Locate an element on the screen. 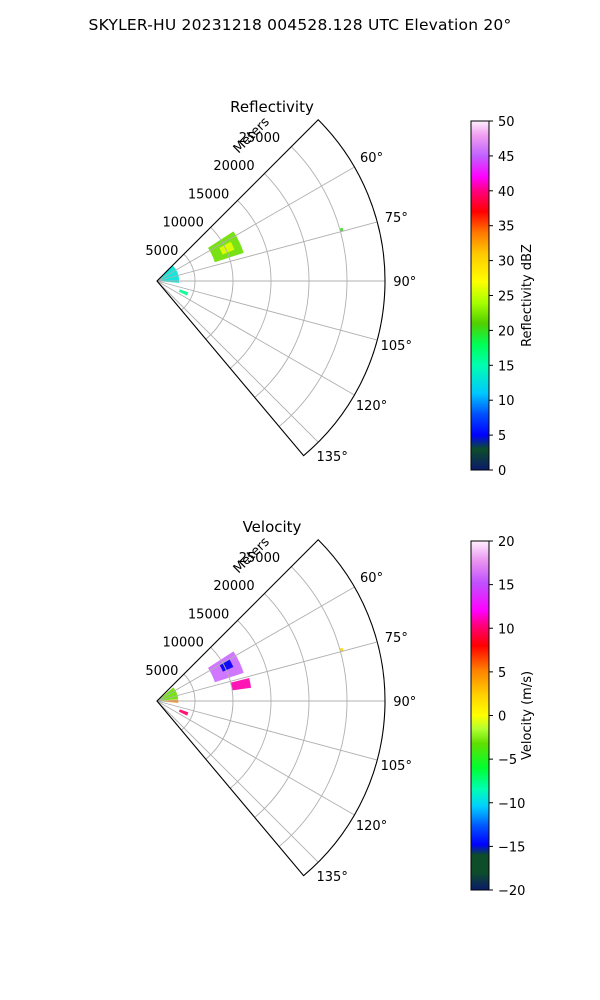  colorbar-tick-label: 25 is located at coordinates (506, 297).